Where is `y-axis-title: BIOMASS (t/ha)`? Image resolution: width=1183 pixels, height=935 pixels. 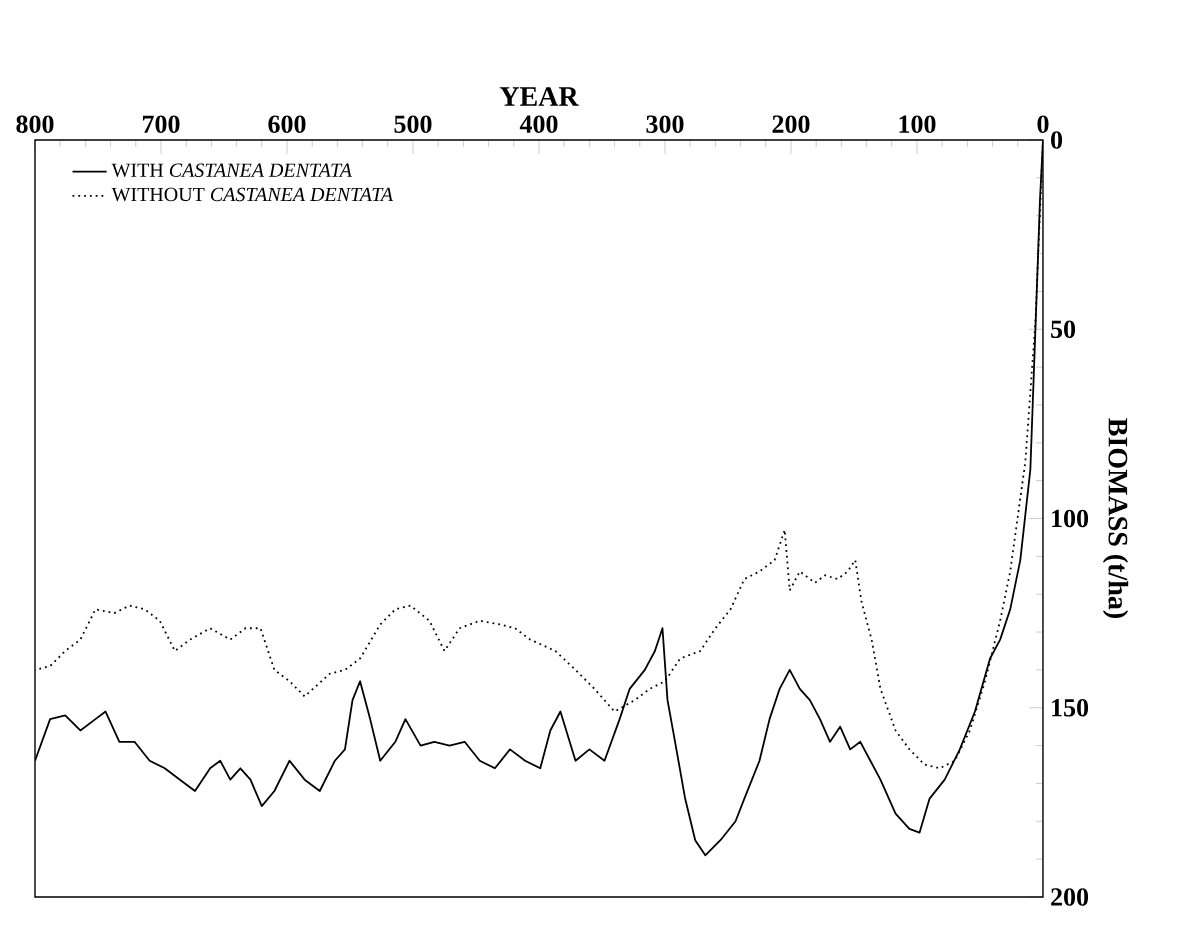 y-axis-title: BIOMASS (t/ha) is located at coordinates (1115, 518).